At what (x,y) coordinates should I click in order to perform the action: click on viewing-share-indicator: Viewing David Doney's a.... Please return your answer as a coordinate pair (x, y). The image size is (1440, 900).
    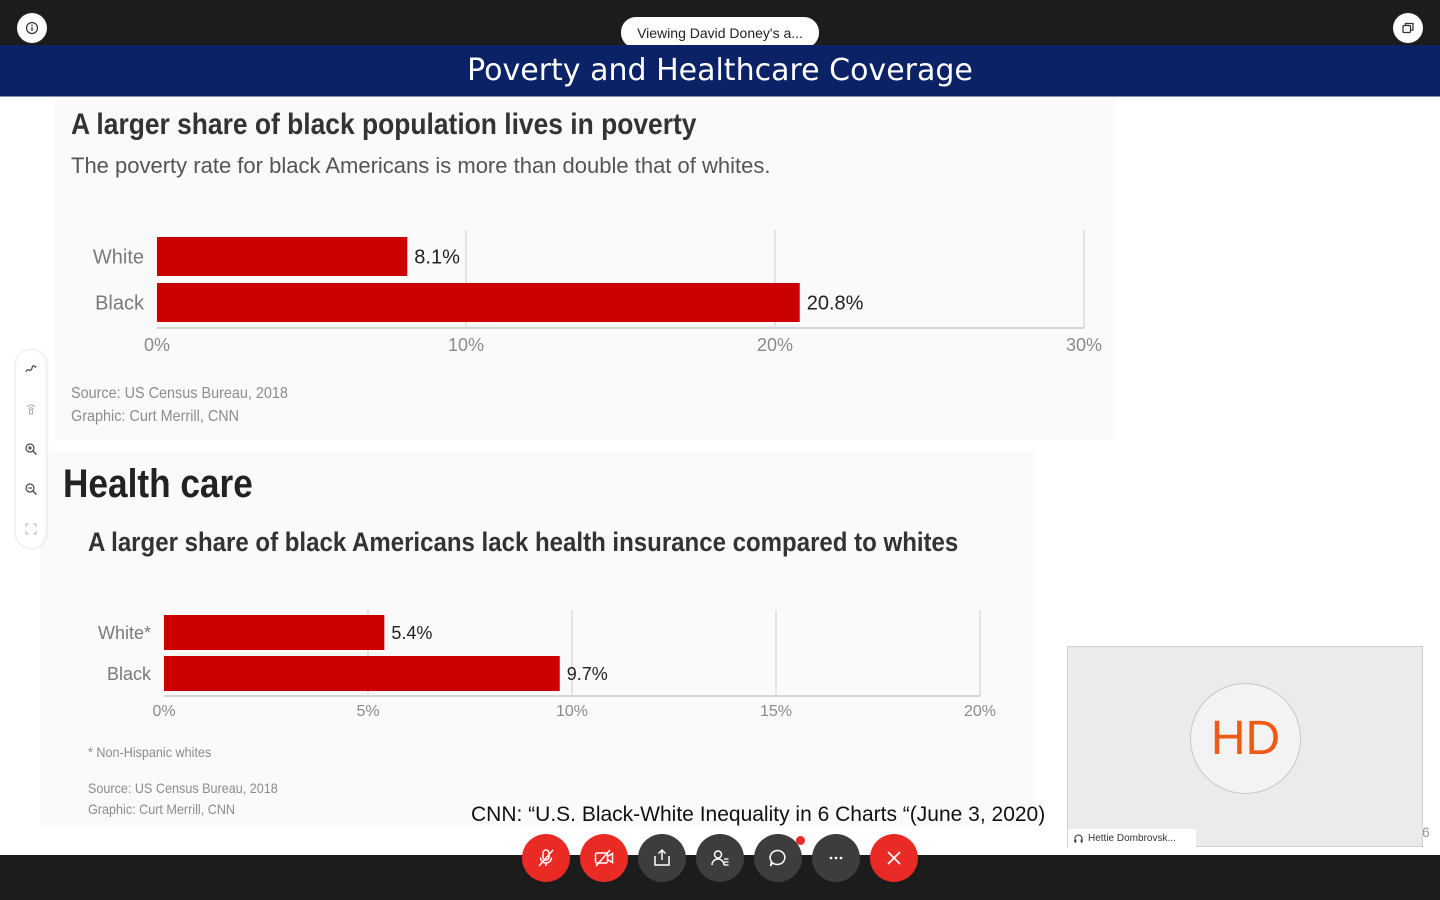
    Looking at the image, I should click on (720, 32).